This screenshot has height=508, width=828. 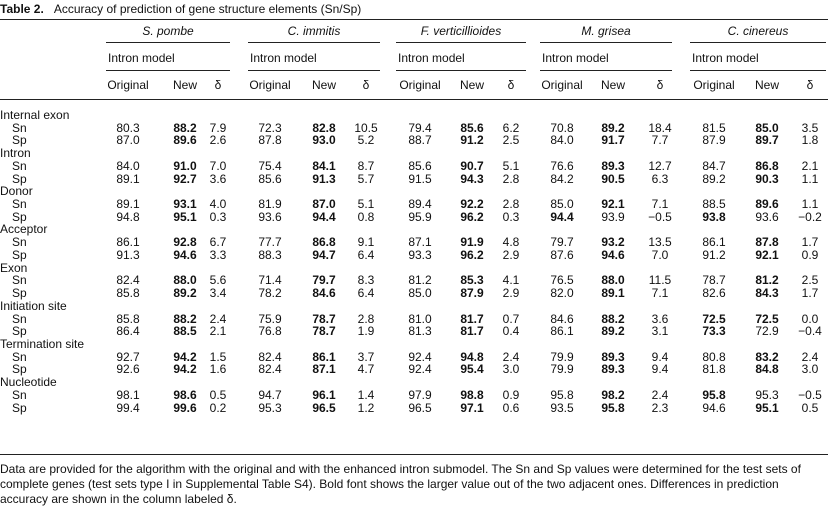 I want to click on cell: 86.1, so click(x=562, y=331).